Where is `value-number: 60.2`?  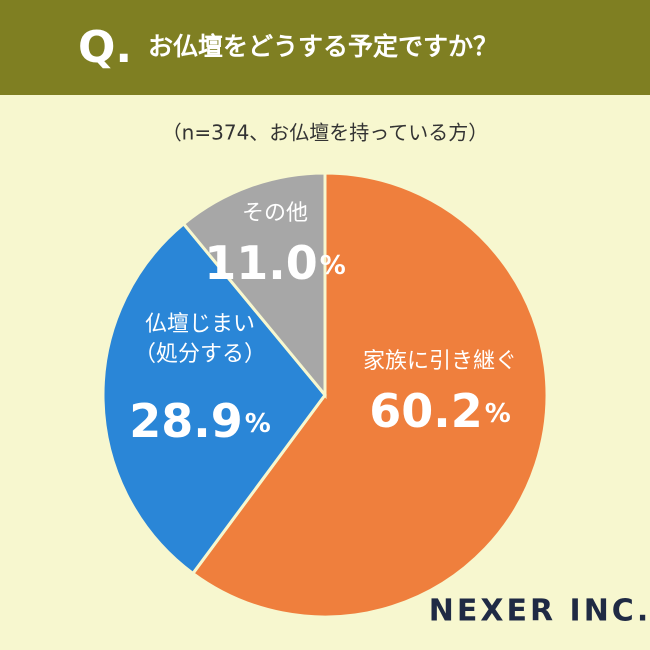
value-number: 60.2 is located at coordinates (426, 411).